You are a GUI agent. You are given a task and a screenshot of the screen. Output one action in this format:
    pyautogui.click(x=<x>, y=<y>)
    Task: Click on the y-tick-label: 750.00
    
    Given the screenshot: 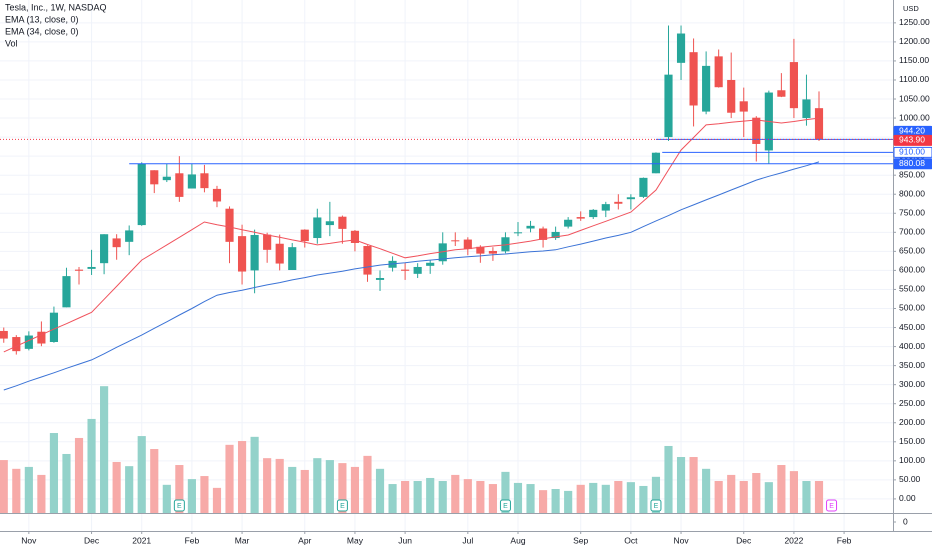 What is the action you would take?
    pyautogui.click(x=912, y=213)
    